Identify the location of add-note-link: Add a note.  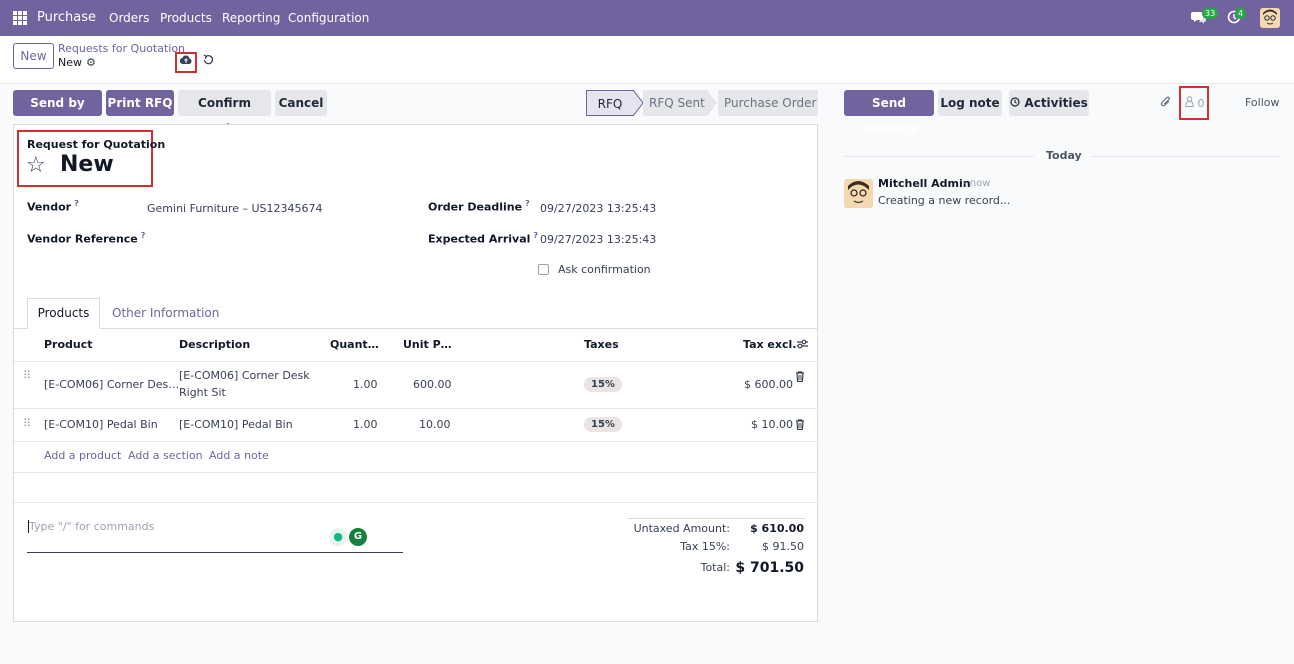
(239, 455).